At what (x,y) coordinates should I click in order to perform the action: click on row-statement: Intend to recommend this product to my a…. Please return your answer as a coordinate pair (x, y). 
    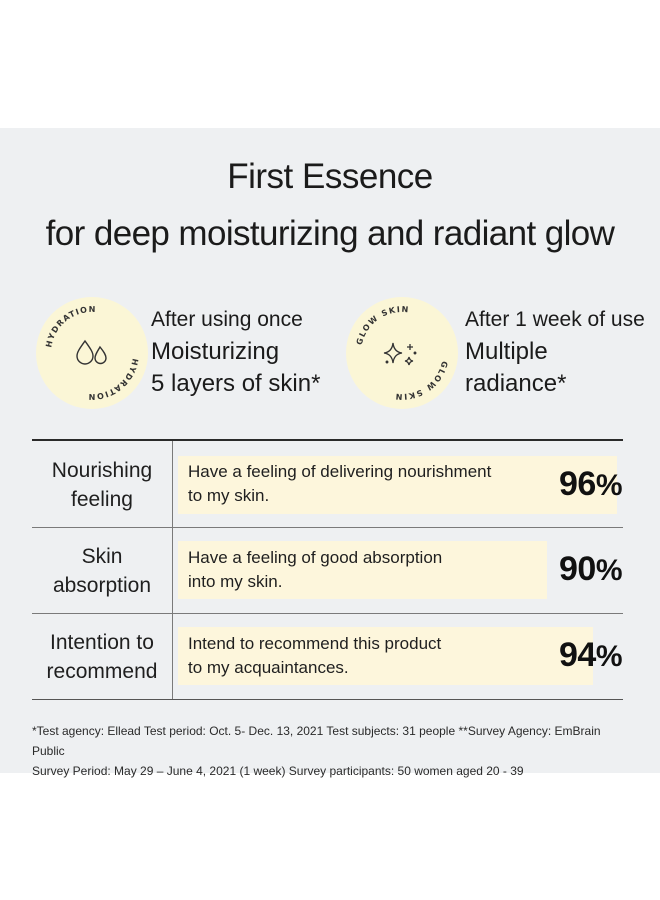
    Looking at the image, I should click on (314, 656).